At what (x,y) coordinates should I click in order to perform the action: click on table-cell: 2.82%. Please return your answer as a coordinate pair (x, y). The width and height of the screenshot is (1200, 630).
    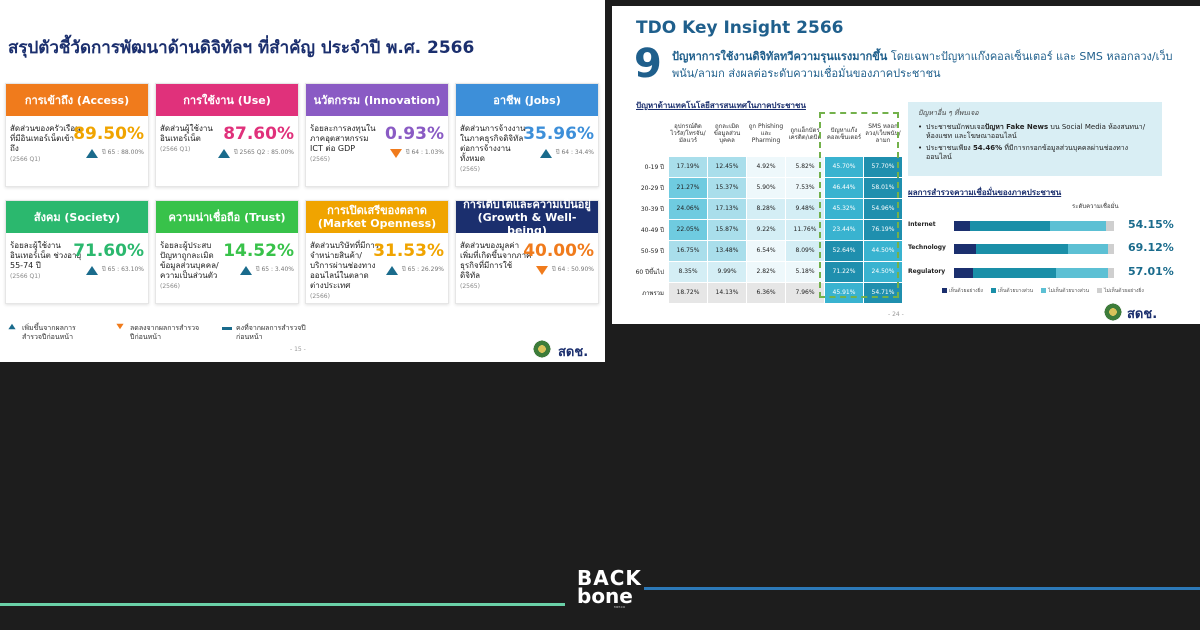
    Looking at the image, I should click on (766, 271).